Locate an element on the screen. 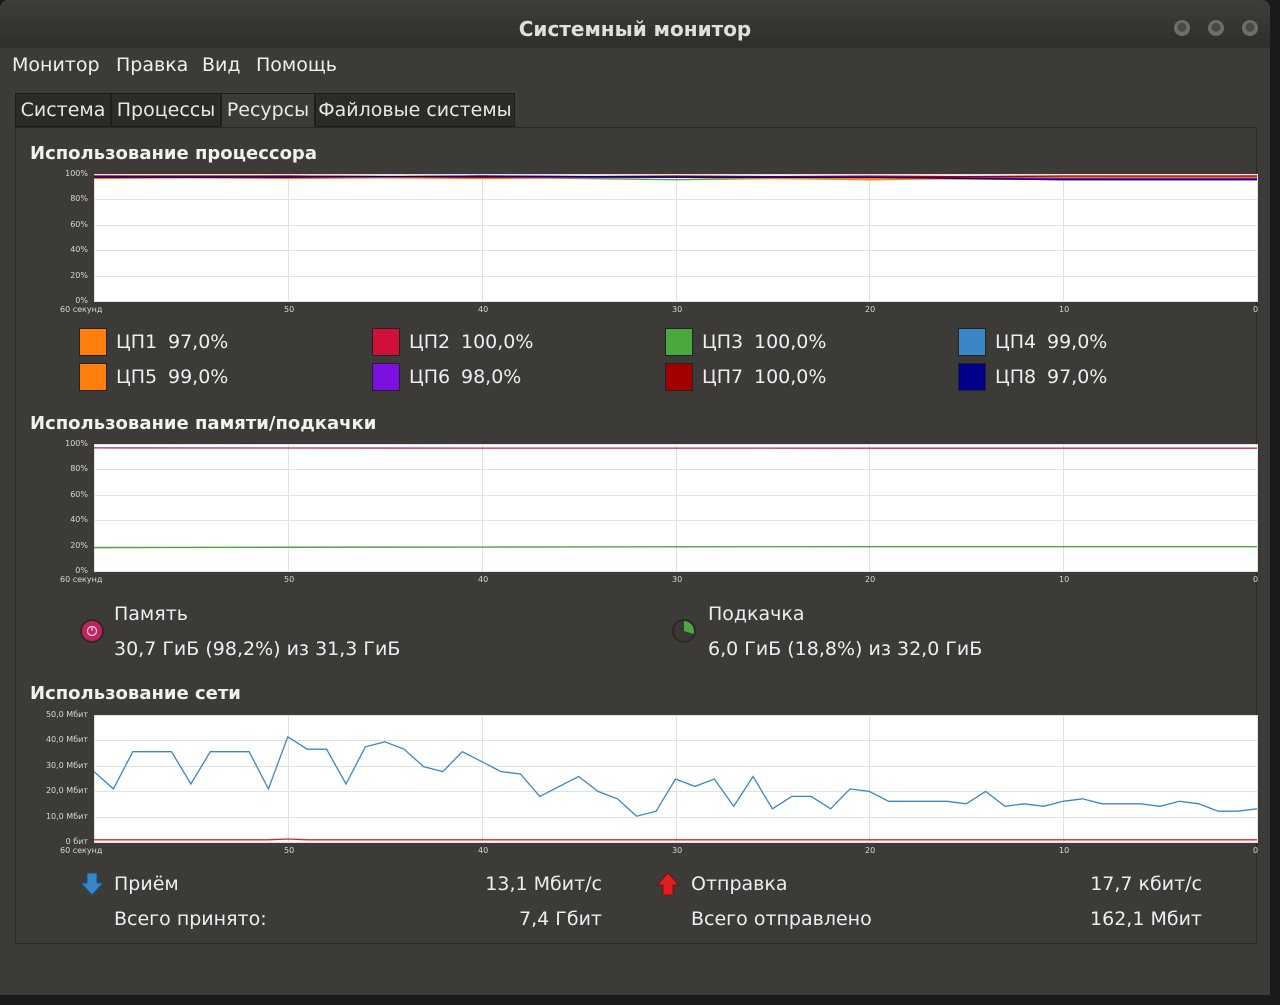 This screenshot has width=1280, height=1005. g-cpu-svg is located at coordinates (676, 238).